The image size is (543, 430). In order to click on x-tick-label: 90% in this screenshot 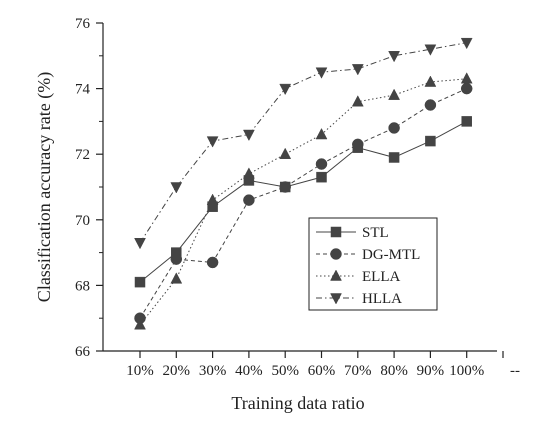, I will do `click(431, 371)`.